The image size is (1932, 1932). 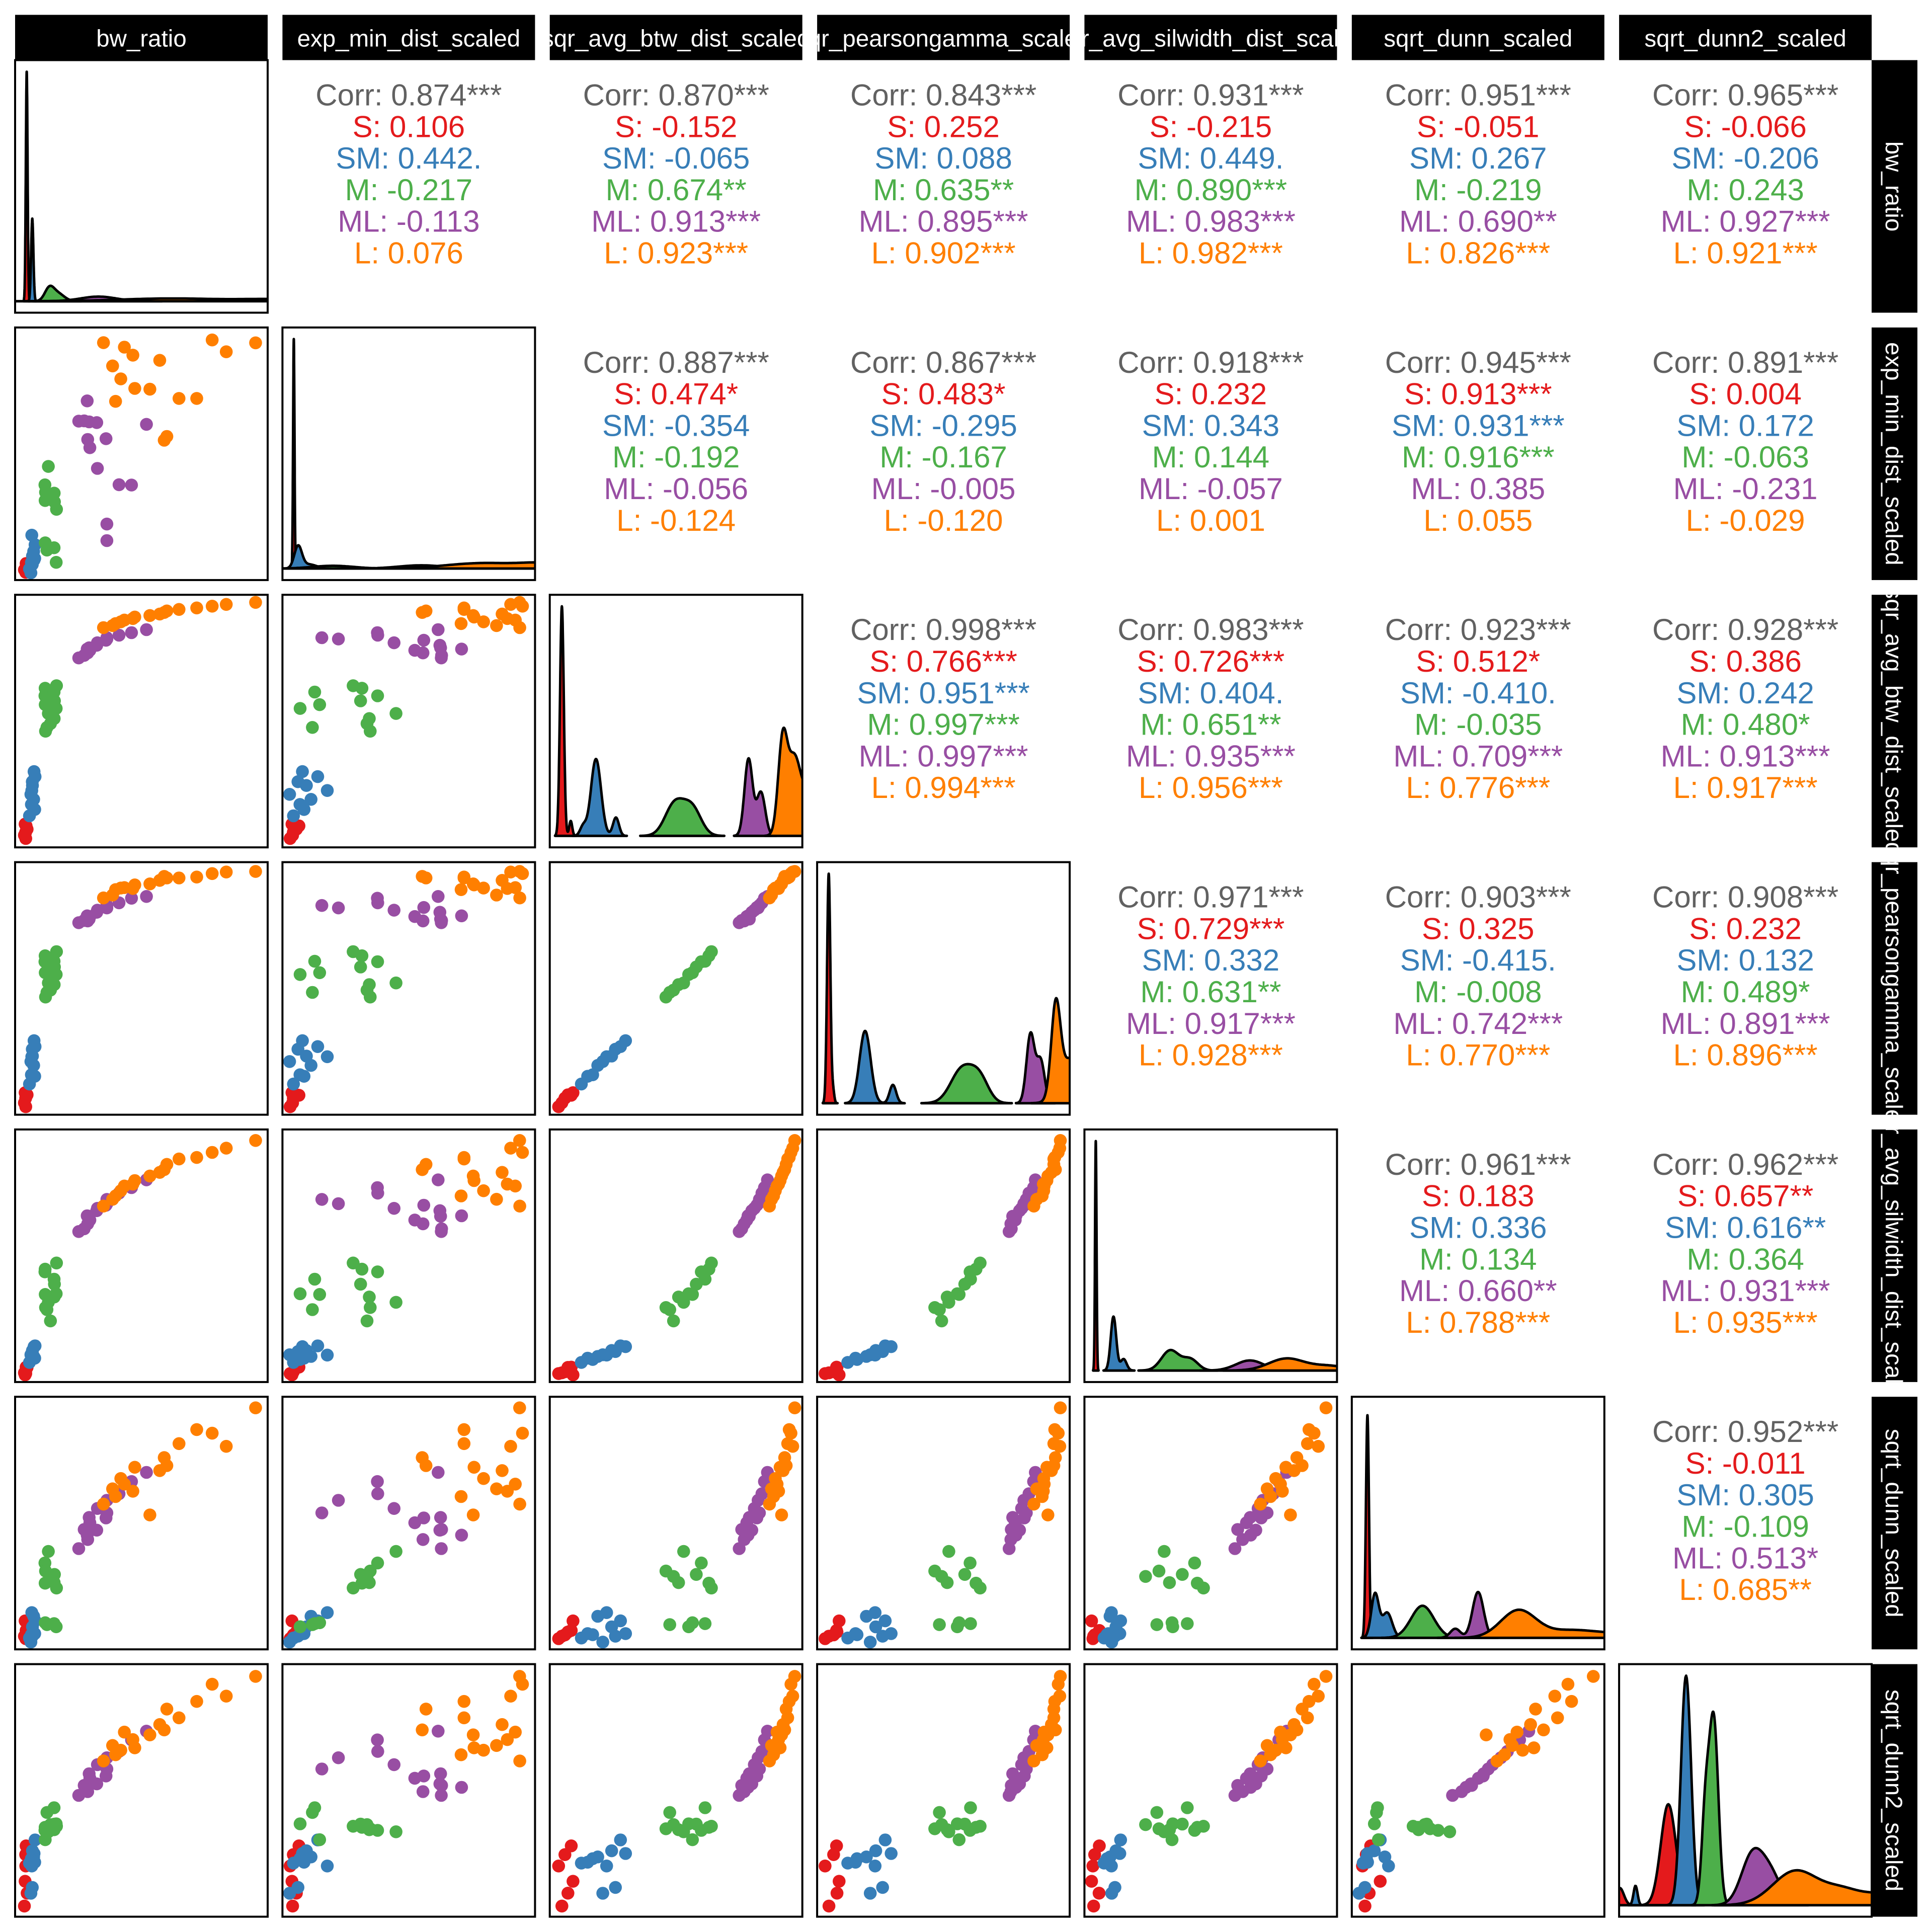 I want to click on svg-text: S: 0.106, so click(x=409, y=126).